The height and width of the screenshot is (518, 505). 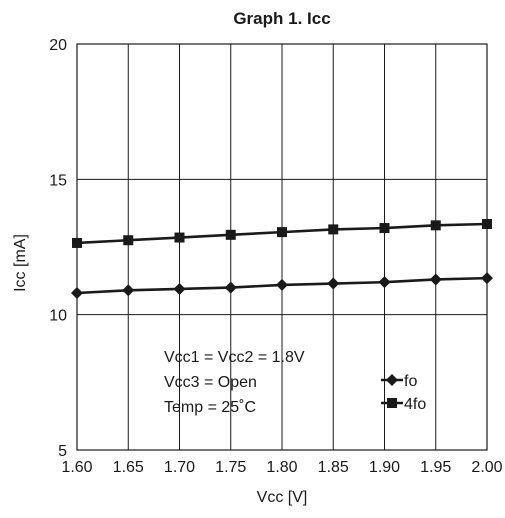 What do you see at coordinates (234, 357) in the screenshot?
I see `note-line-1: Vcc1 = Vcc2 = 1.8V` at bounding box center [234, 357].